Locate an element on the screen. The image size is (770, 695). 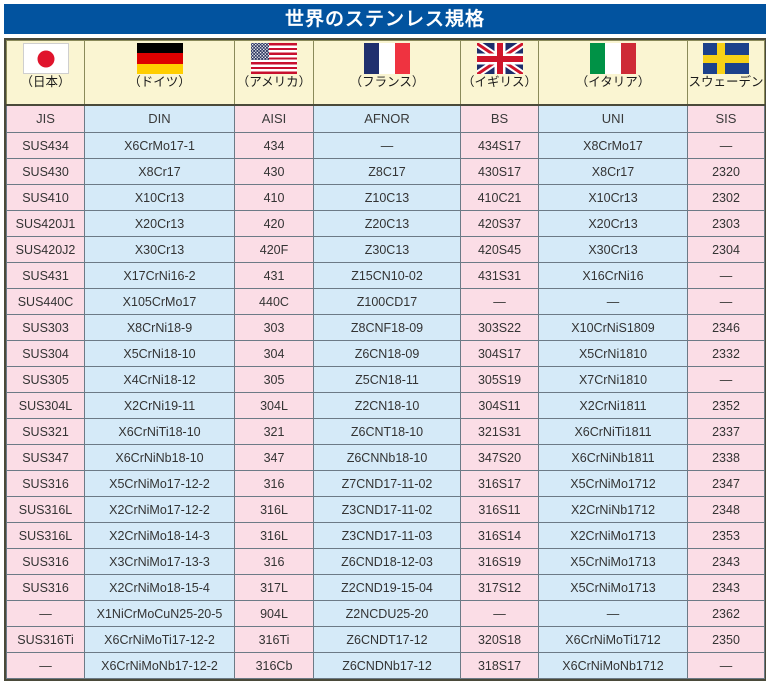
cell-aisi: 321 is located at coordinates (274, 431).